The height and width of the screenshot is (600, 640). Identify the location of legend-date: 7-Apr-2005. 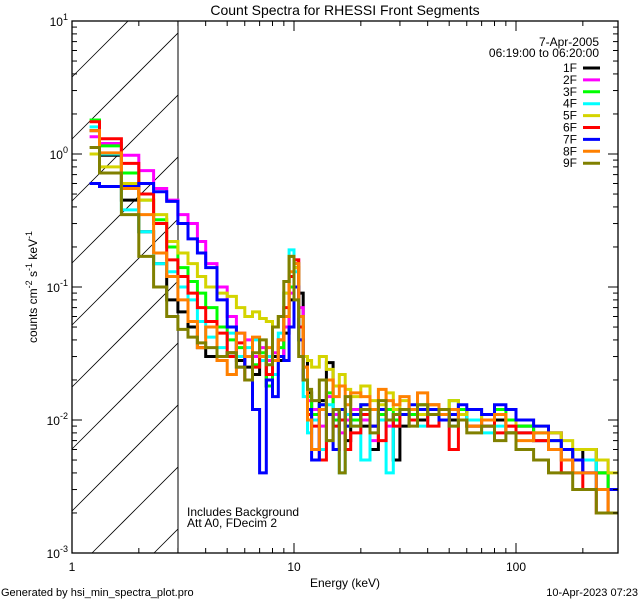
(569, 42).